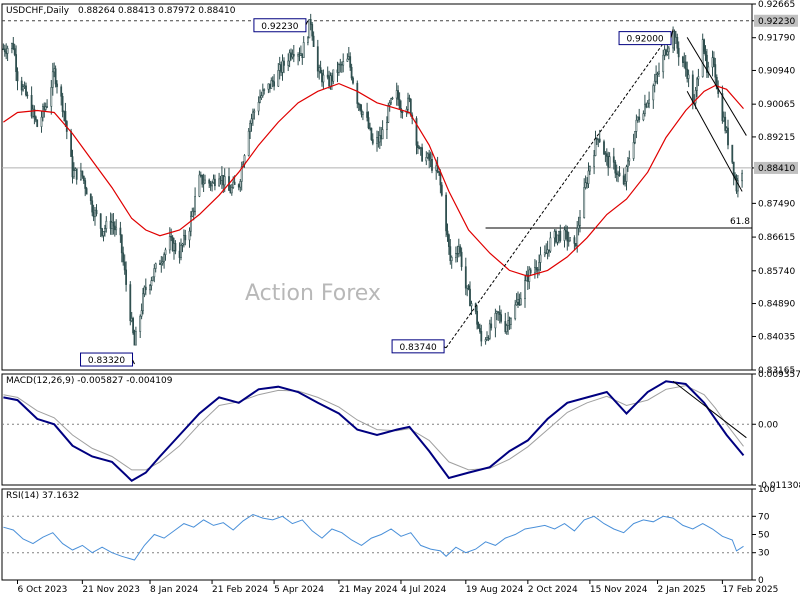 This screenshot has width=800, height=604. I want to click on price-tick-label: 0.88410, so click(776, 169).